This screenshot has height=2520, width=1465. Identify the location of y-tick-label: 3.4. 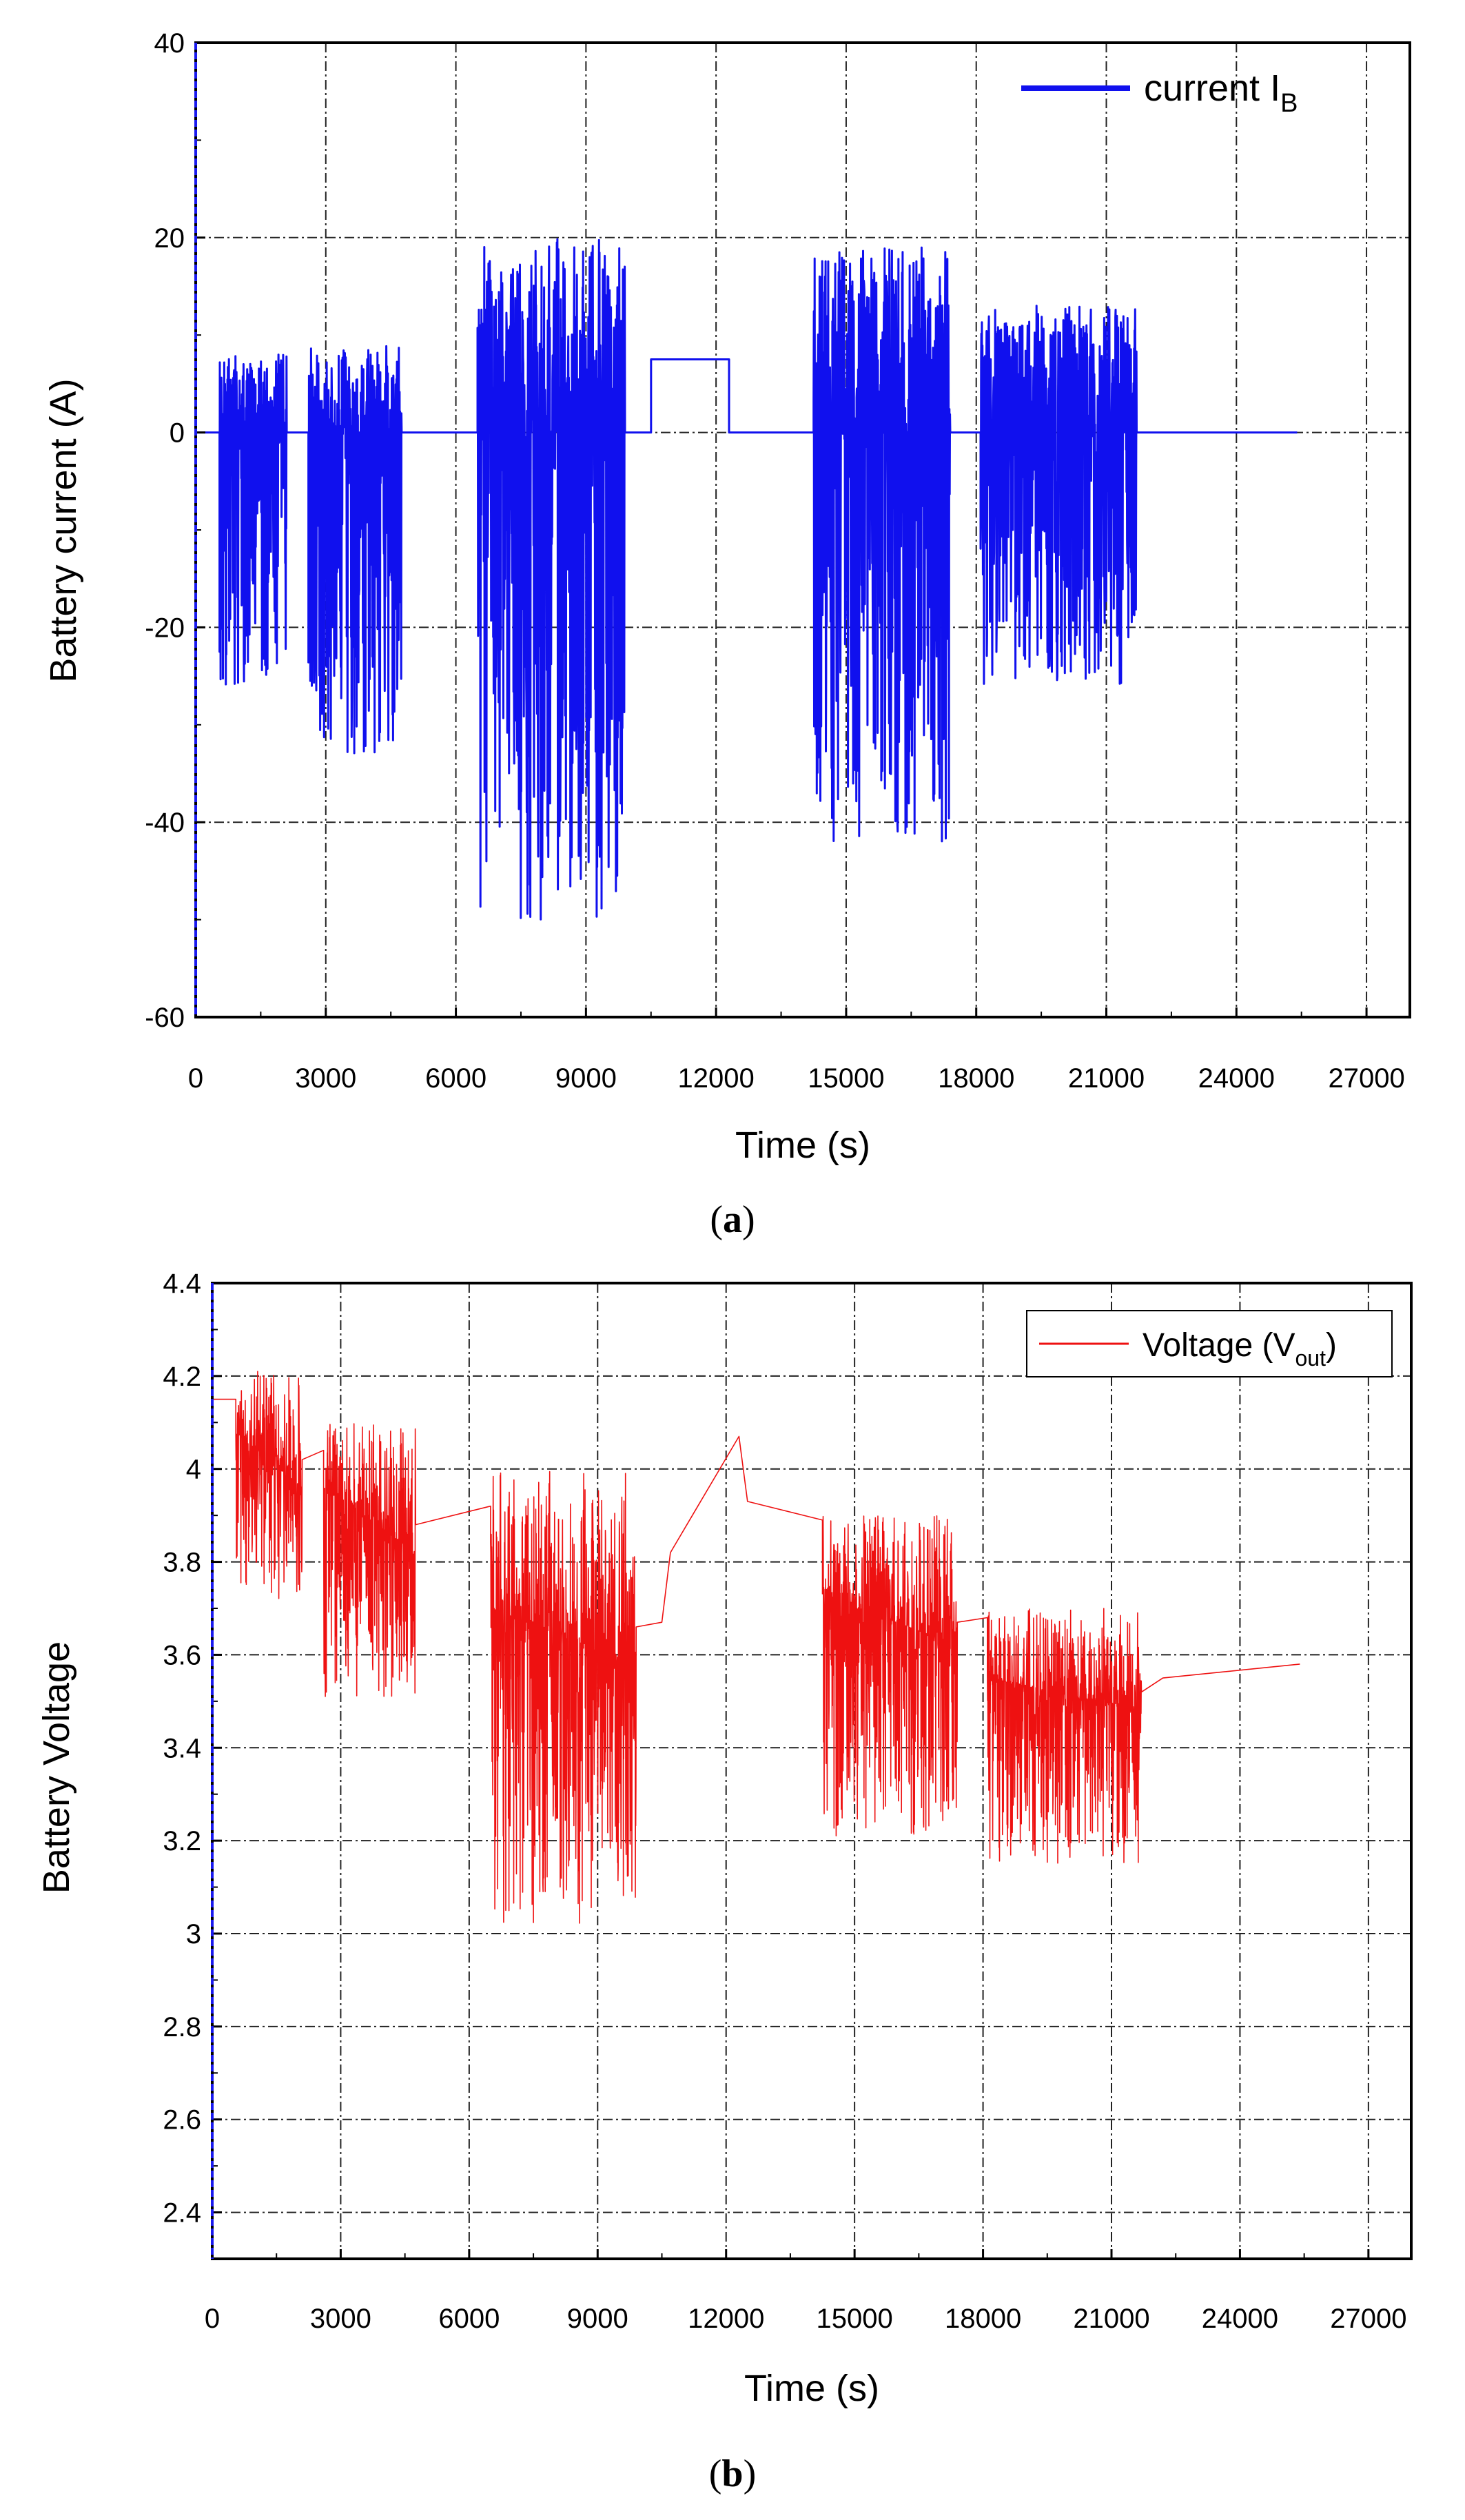
(182, 1748).